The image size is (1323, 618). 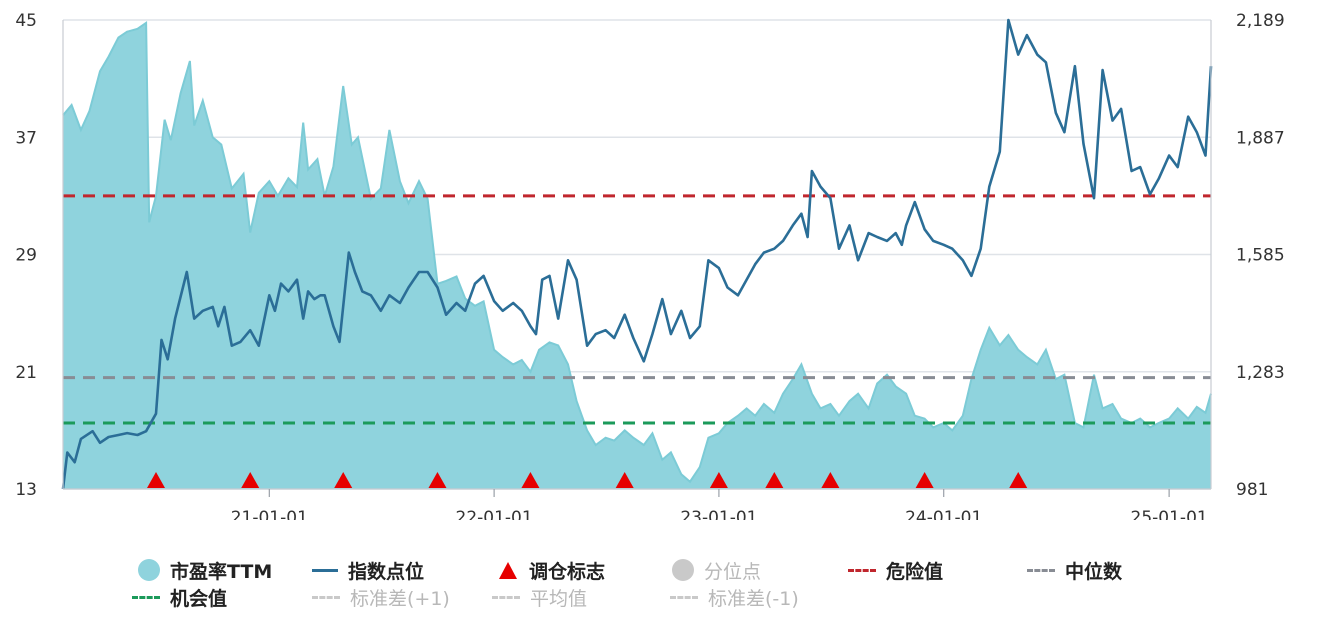 I want to click on legend-label: 市盈率TTM, so click(x=221, y=571).